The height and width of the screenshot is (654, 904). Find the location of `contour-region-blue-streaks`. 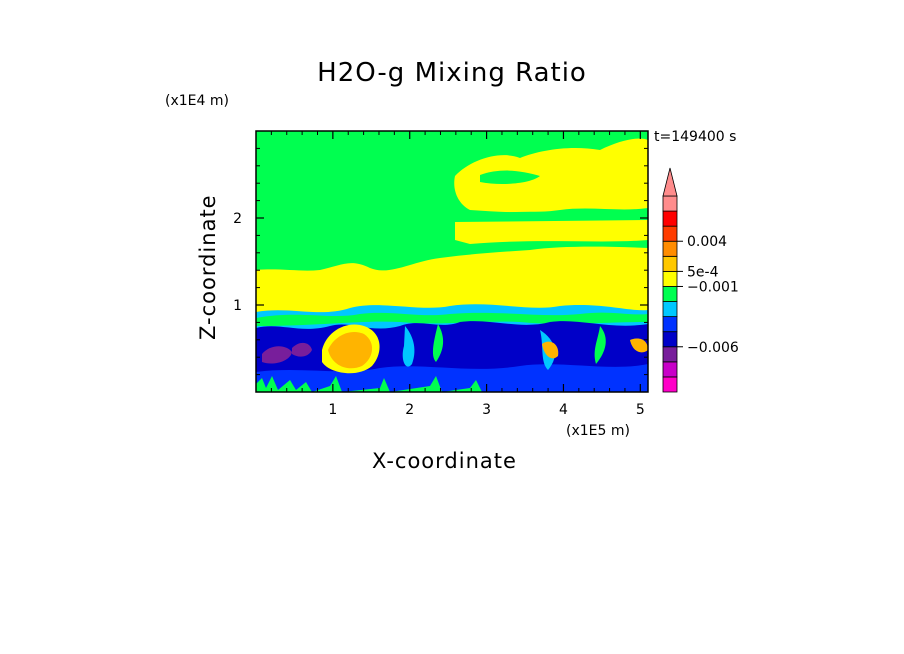

contour-region-blue-streaks is located at coordinates (452, 378).